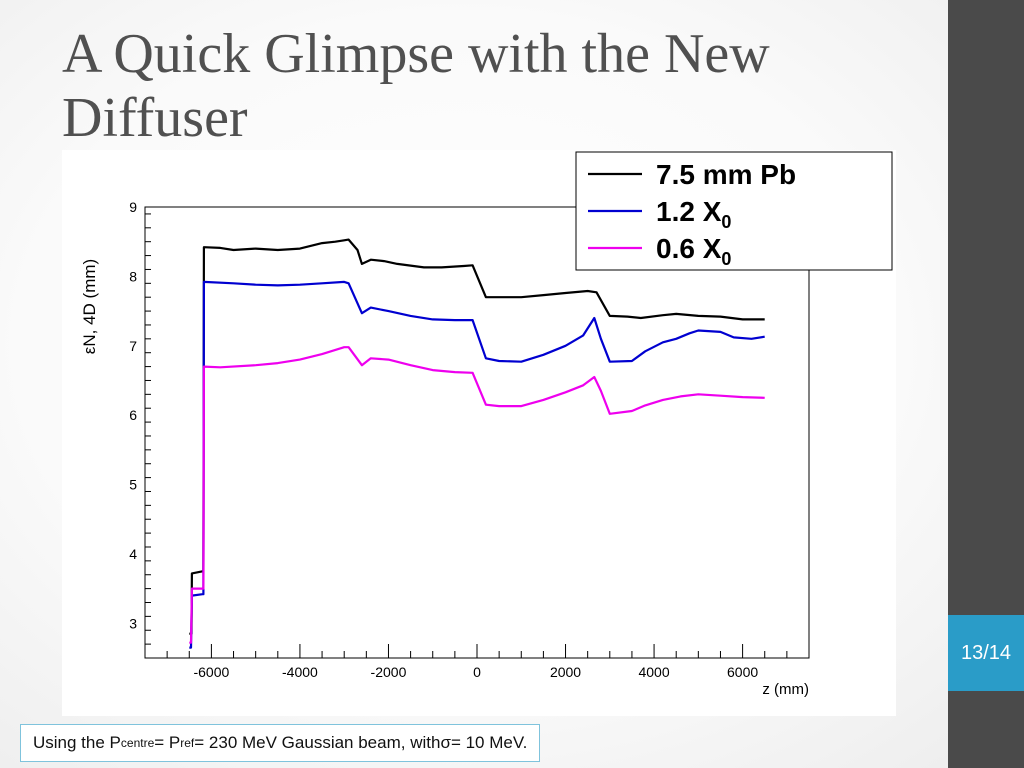 The height and width of the screenshot is (768, 1024). Describe the element at coordinates (653, 672) in the screenshot. I see `x-tick-label: 4000` at that location.